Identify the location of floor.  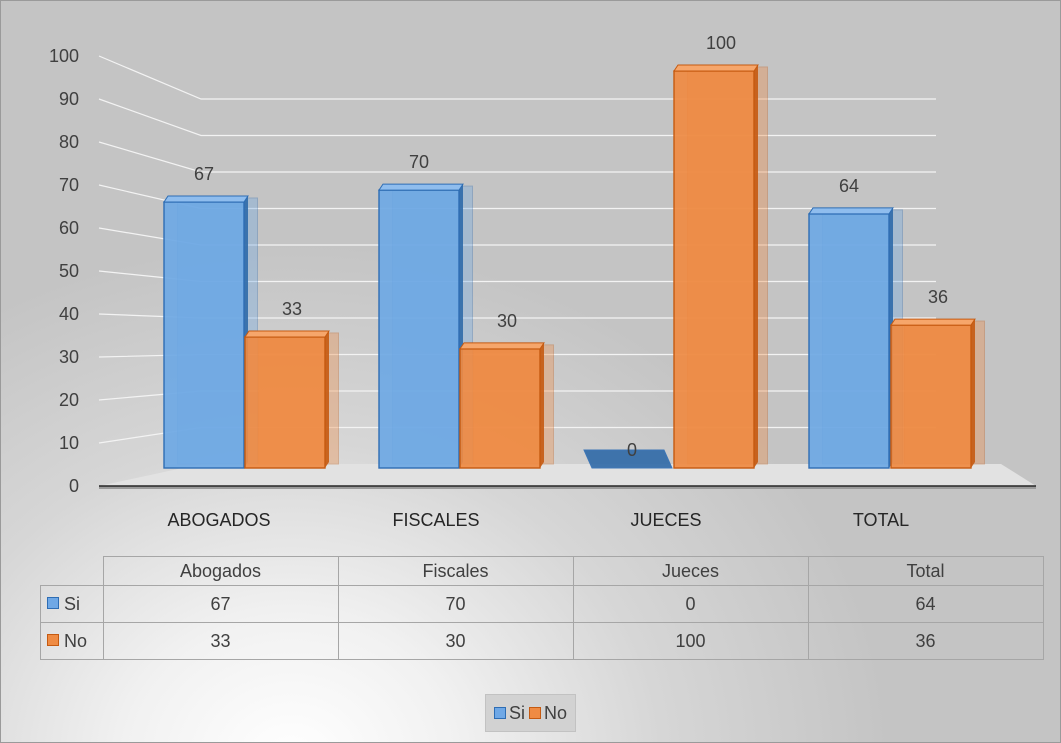
(567, 475).